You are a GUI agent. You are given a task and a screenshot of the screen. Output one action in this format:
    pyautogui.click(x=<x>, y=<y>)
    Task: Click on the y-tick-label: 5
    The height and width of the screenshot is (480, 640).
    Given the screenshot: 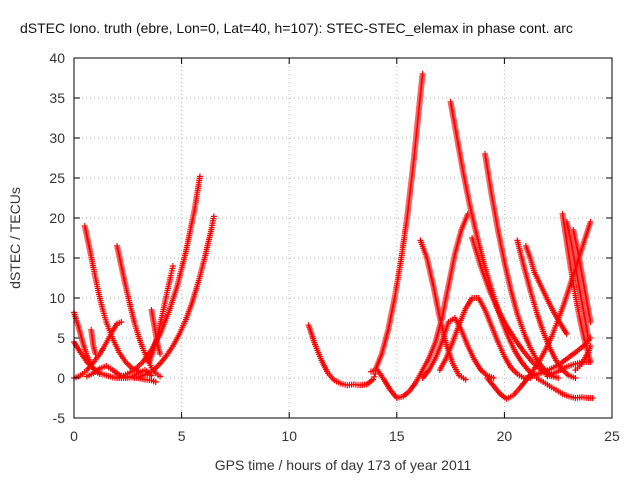 What is the action you would take?
    pyautogui.click(x=61, y=338)
    